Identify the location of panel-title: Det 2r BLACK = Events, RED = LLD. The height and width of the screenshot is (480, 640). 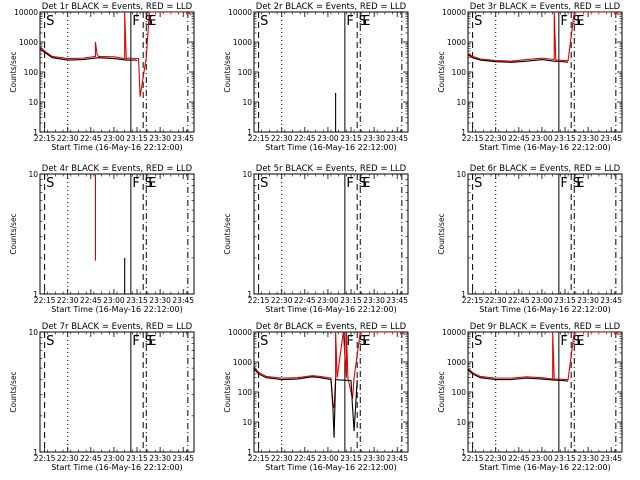
(331, 7).